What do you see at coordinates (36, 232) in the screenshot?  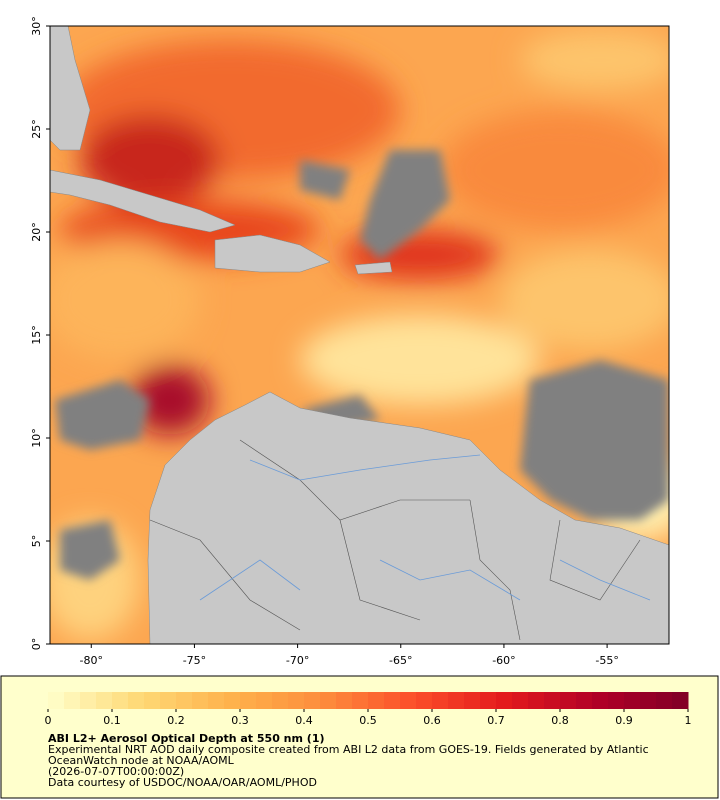 I see `y-tick-label: 20°` at bounding box center [36, 232].